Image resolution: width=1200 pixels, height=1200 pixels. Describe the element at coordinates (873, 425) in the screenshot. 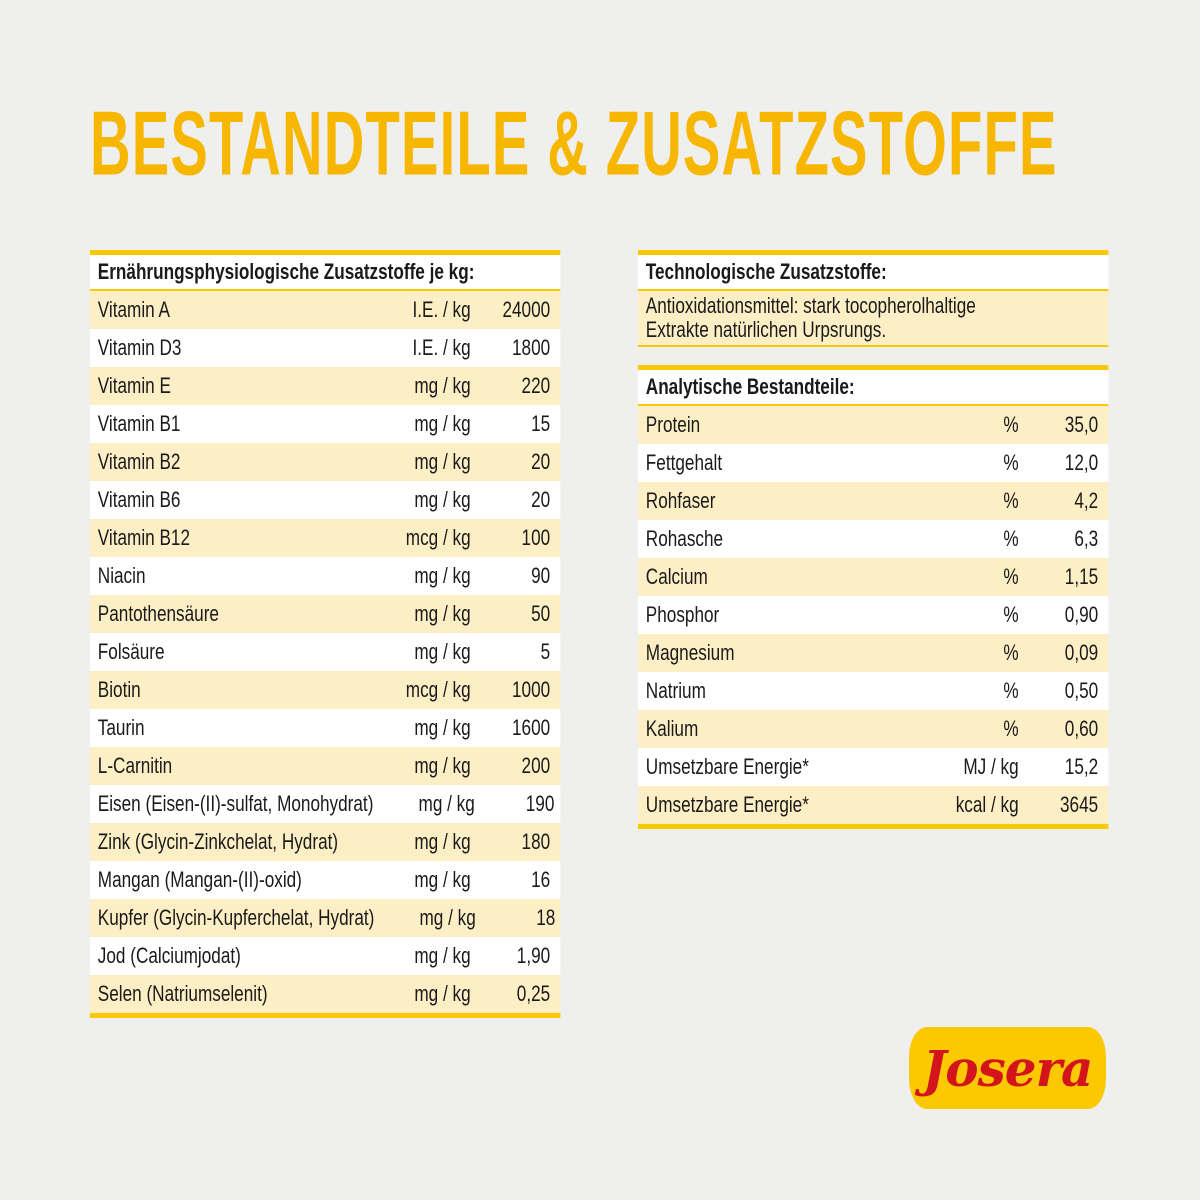

I see `table-row: Protein% 35,0` at that location.